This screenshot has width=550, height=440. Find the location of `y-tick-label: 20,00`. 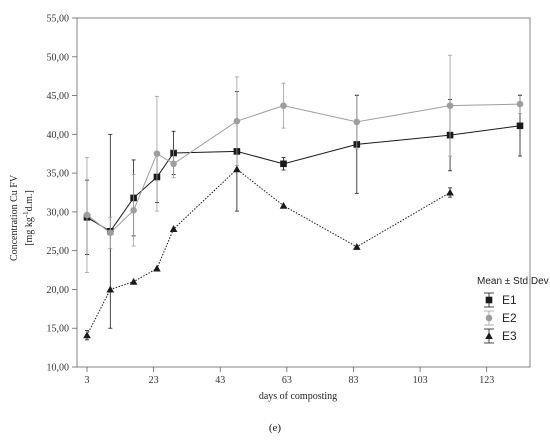

y-tick-label: 20,00 is located at coordinates (58, 290).